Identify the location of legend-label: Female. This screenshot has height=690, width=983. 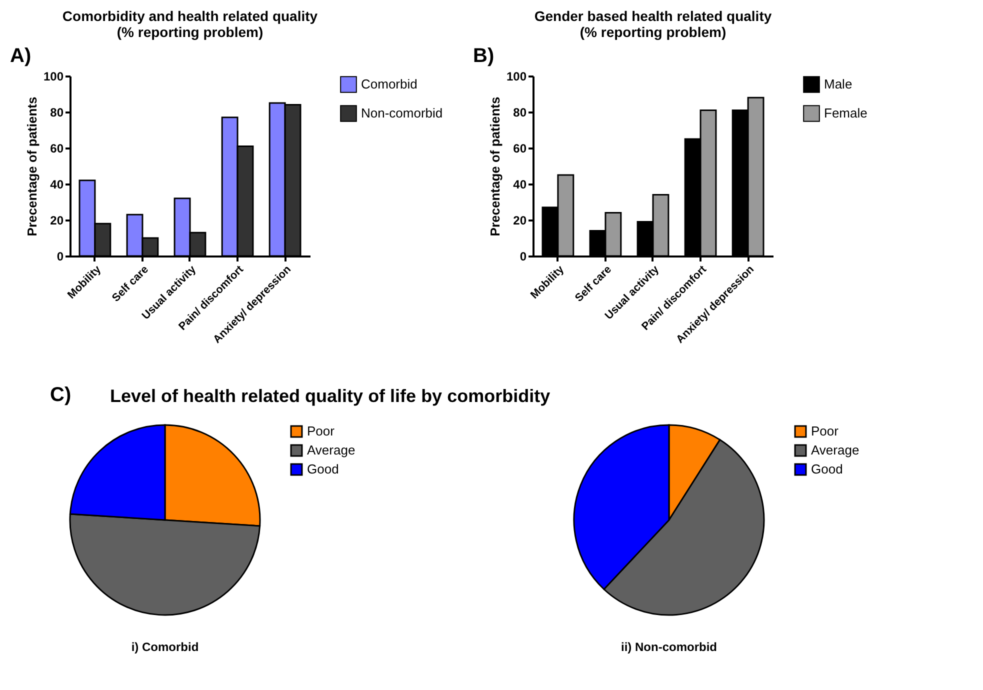
(846, 113).